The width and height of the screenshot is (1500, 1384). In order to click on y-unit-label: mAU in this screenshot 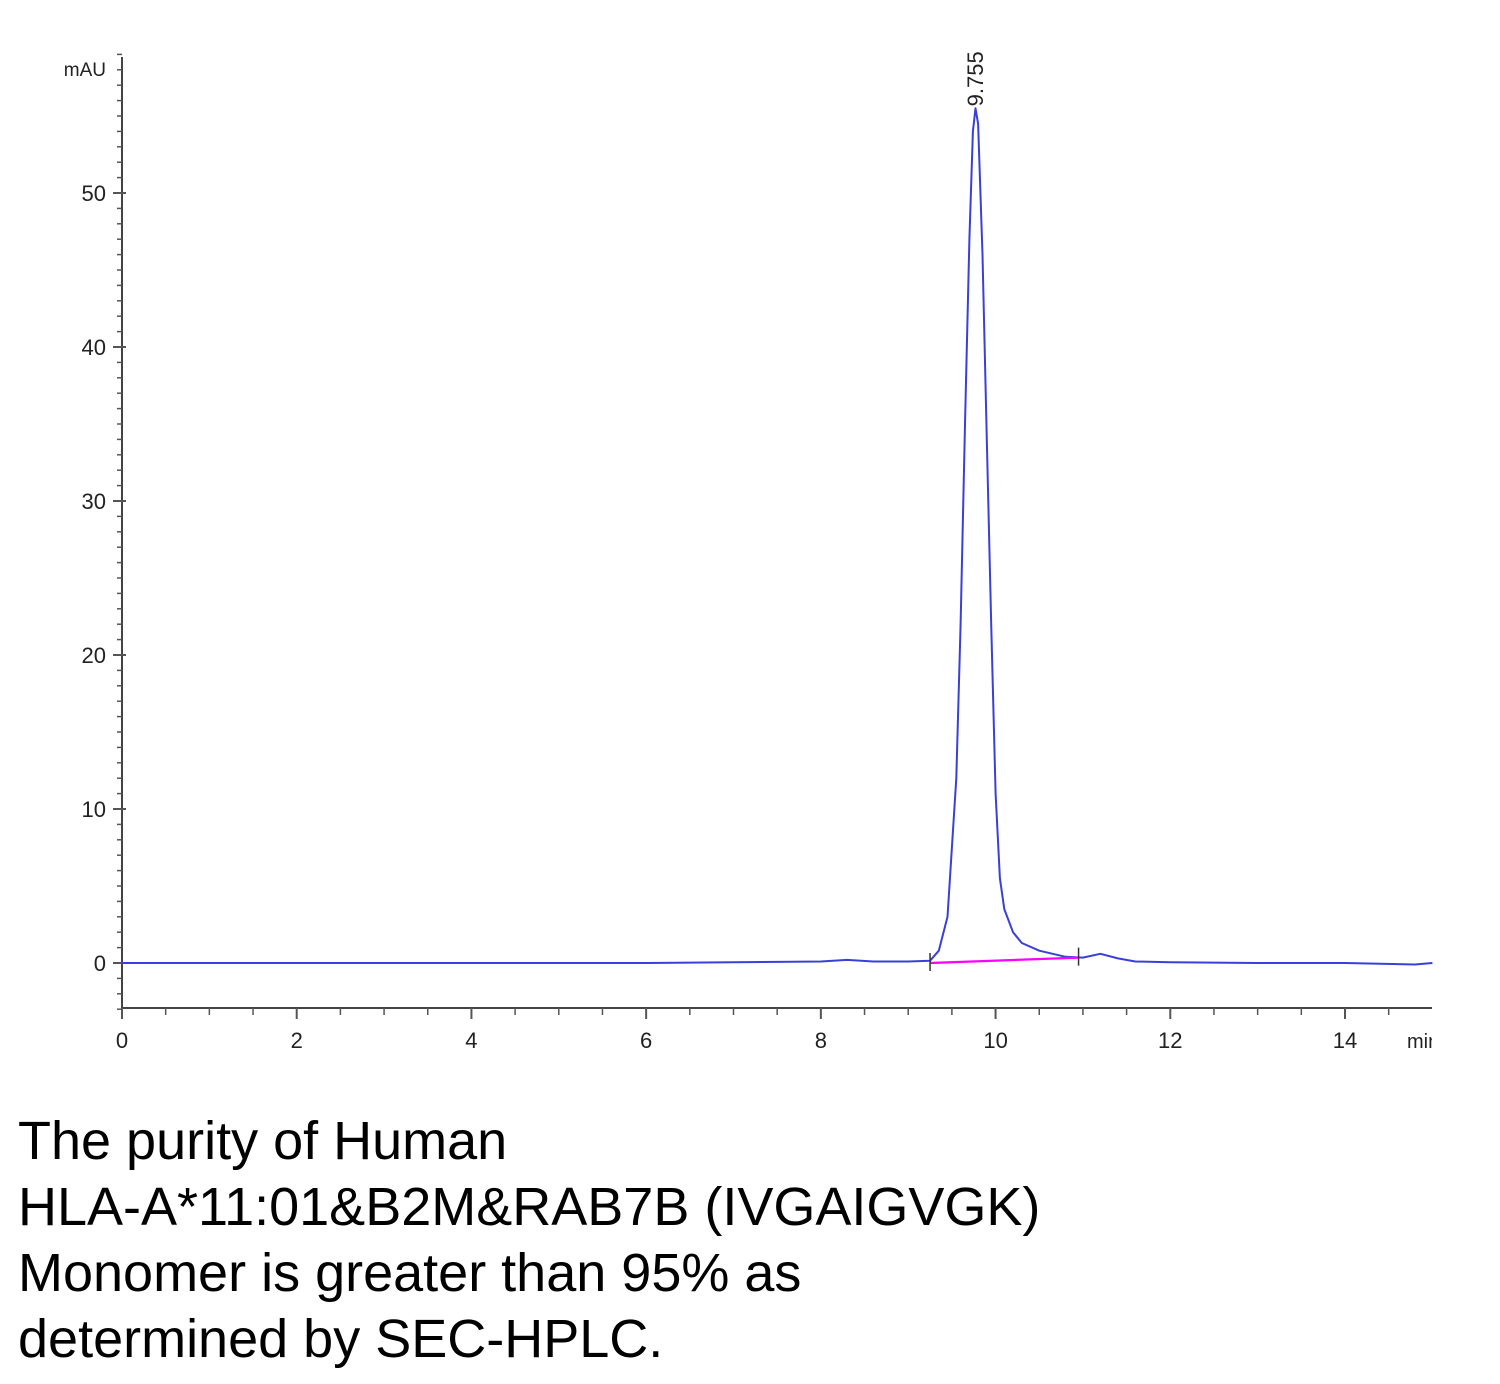, I will do `click(85, 70)`.